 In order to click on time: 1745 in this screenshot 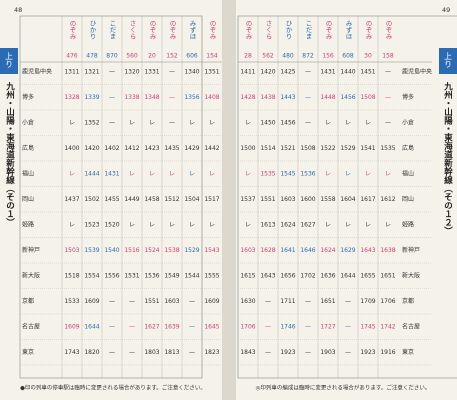, I will do `click(367, 327)`.